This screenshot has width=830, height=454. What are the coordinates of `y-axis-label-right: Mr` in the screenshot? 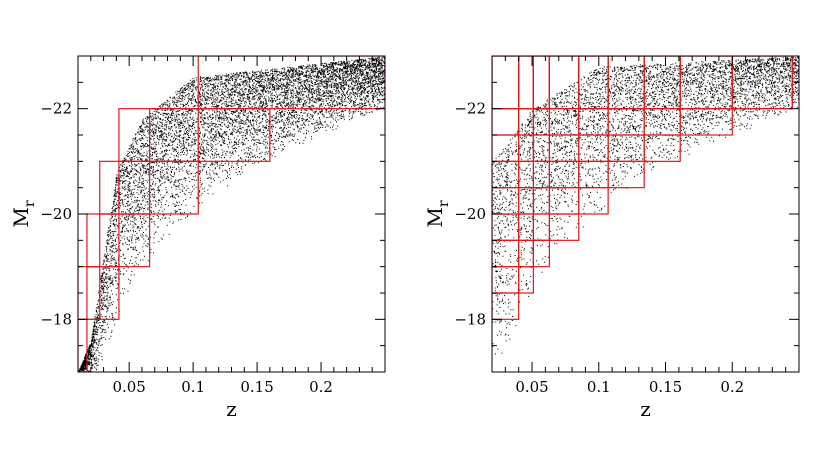 It's located at (437, 213).